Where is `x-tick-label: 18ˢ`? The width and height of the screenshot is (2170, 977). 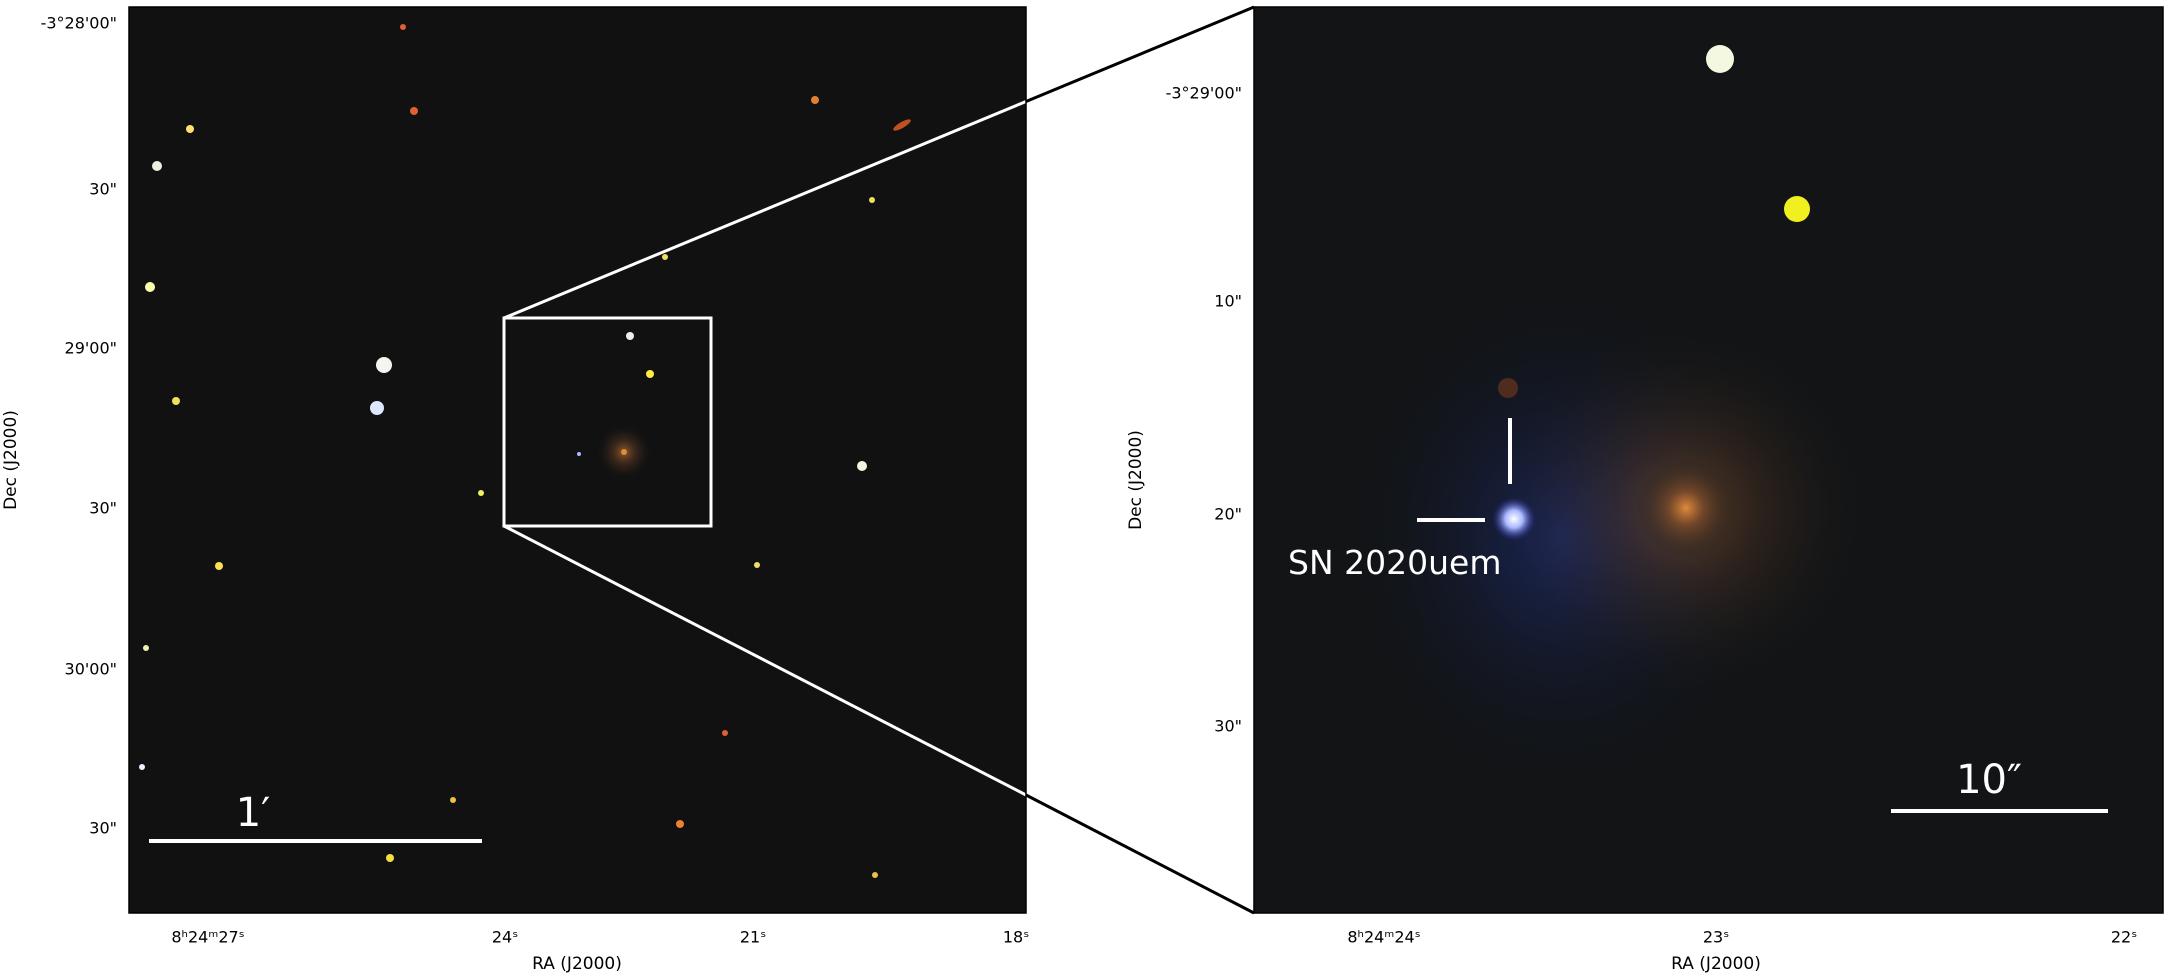 x-tick-label: 18ˢ is located at coordinates (1016, 937).